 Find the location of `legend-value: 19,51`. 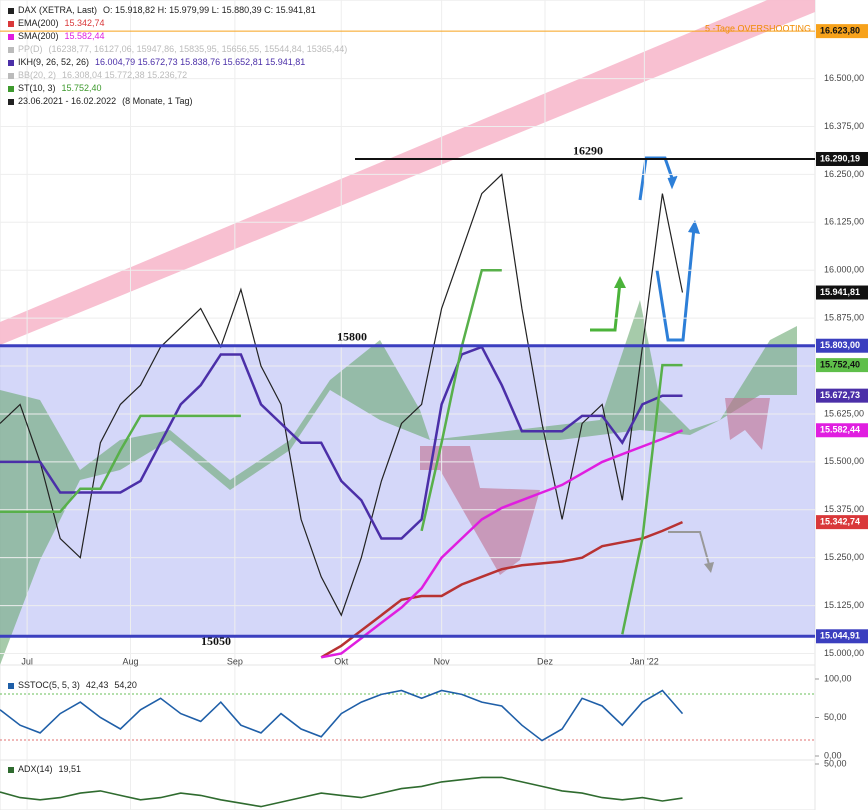

legend-value: 19,51 is located at coordinates (70, 769).